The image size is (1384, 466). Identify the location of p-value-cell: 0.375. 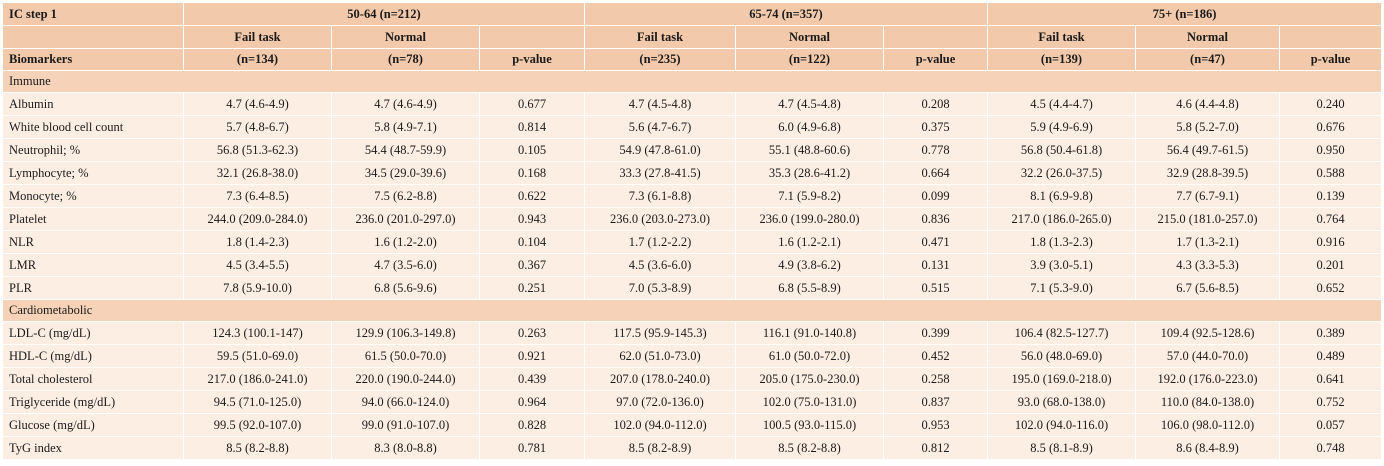
(935, 127).